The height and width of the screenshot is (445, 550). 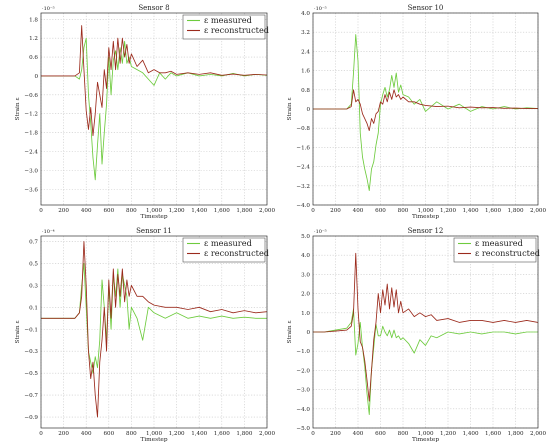 I want to click on chart-title: Sensor 12, so click(x=426, y=231).